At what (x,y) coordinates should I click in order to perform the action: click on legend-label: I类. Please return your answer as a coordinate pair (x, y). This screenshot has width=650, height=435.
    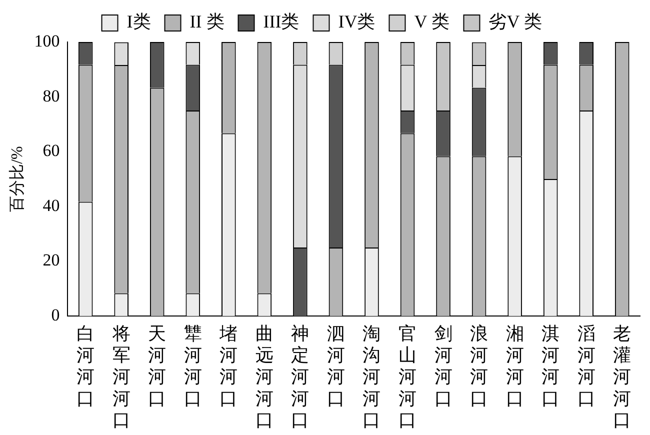
    Looking at the image, I should click on (138, 22).